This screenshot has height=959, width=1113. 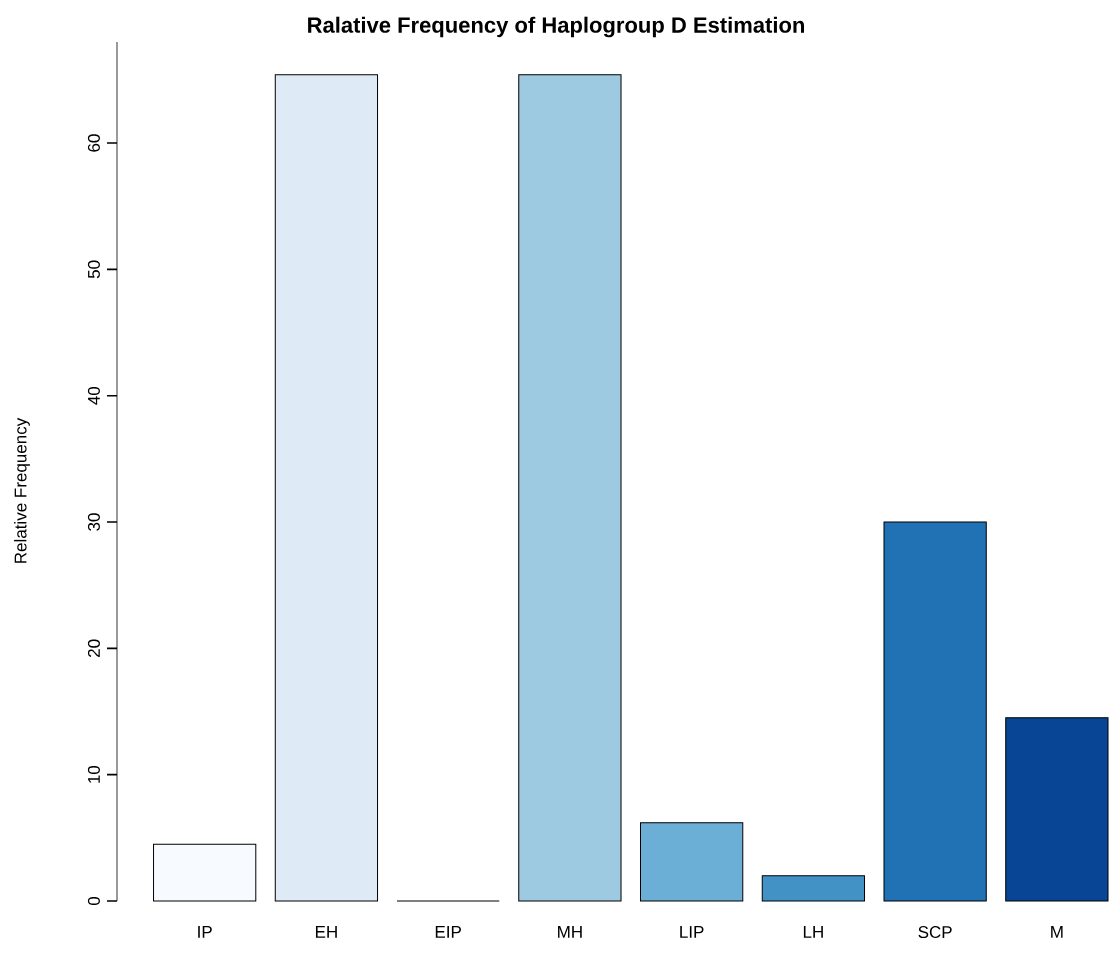 I want to click on x-tick-label: M, so click(x=1057, y=932).